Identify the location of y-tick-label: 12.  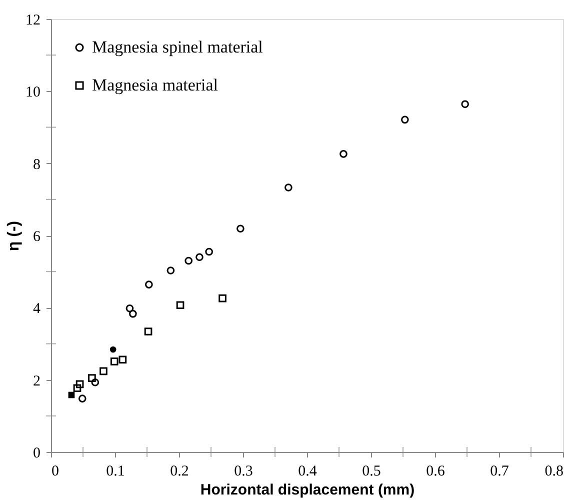
(33, 20).